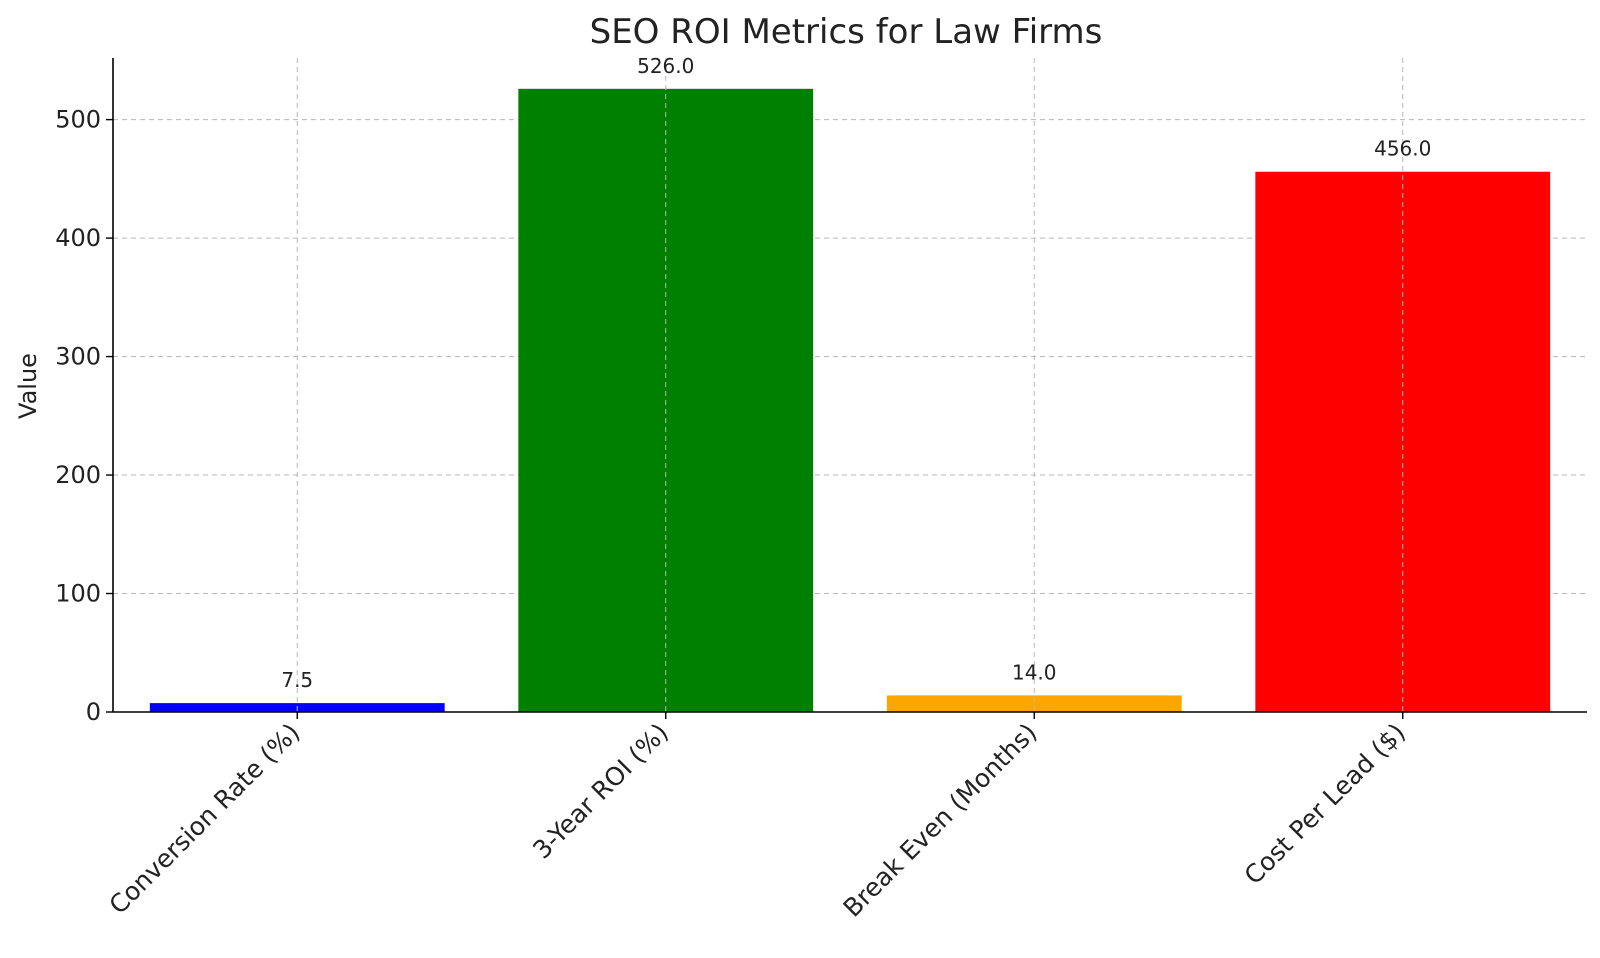 This screenshot has height=958, width=1600. What do you see at coordinates (846, 32) in the screenshot?
I see `chart-title: SEO ROI Metrics for Law Firms` at bounding box center [846, 32].